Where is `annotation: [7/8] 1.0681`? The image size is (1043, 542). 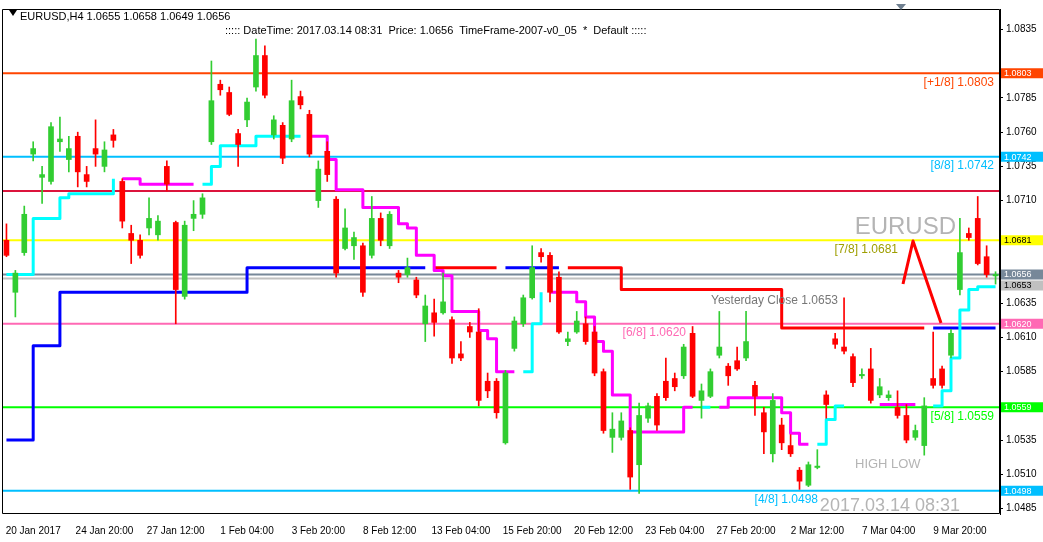
annotation: [7/8] 1.0681 is located at coordinates (866, 248).